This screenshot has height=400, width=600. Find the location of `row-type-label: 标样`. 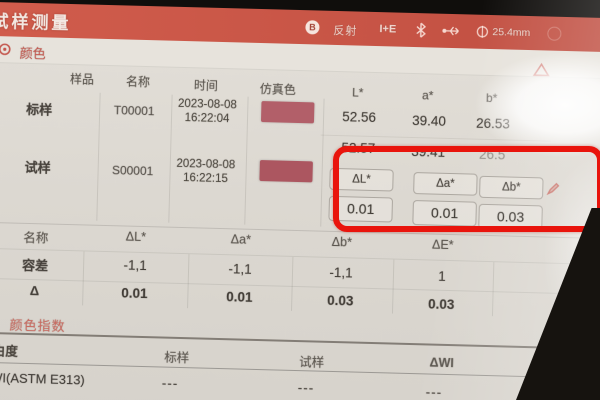

row-type-label: 标样 is located at coordinates (39, 109).